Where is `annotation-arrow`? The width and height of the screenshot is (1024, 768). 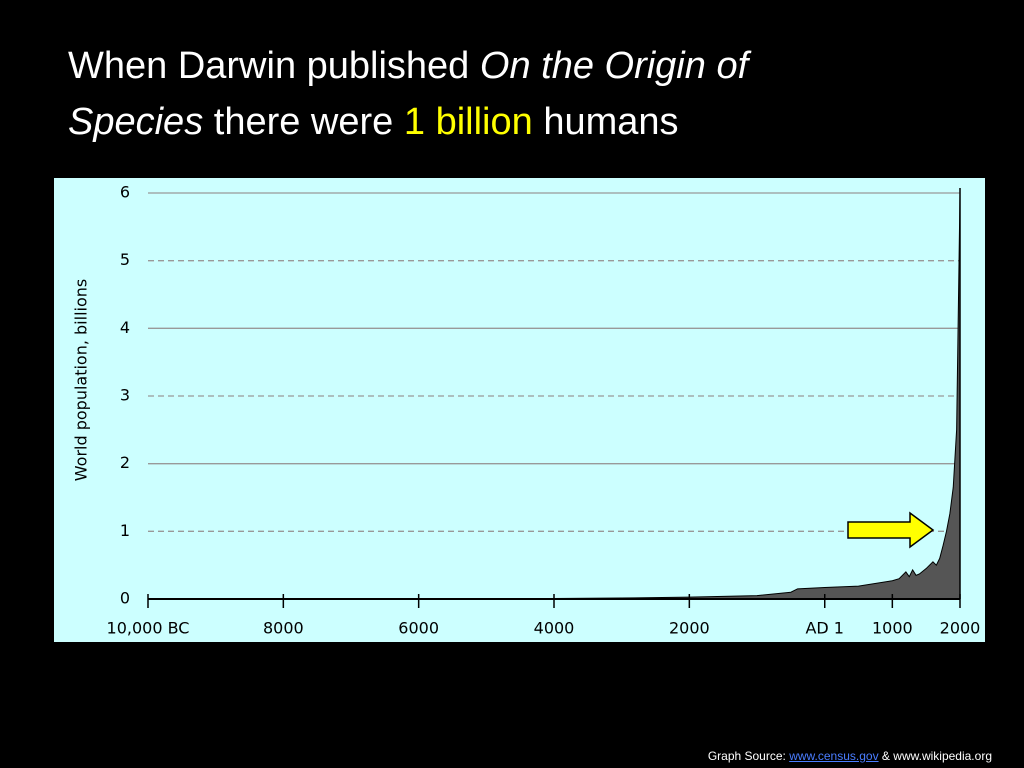 annotation-arrow is located at coordinates (891, 530).